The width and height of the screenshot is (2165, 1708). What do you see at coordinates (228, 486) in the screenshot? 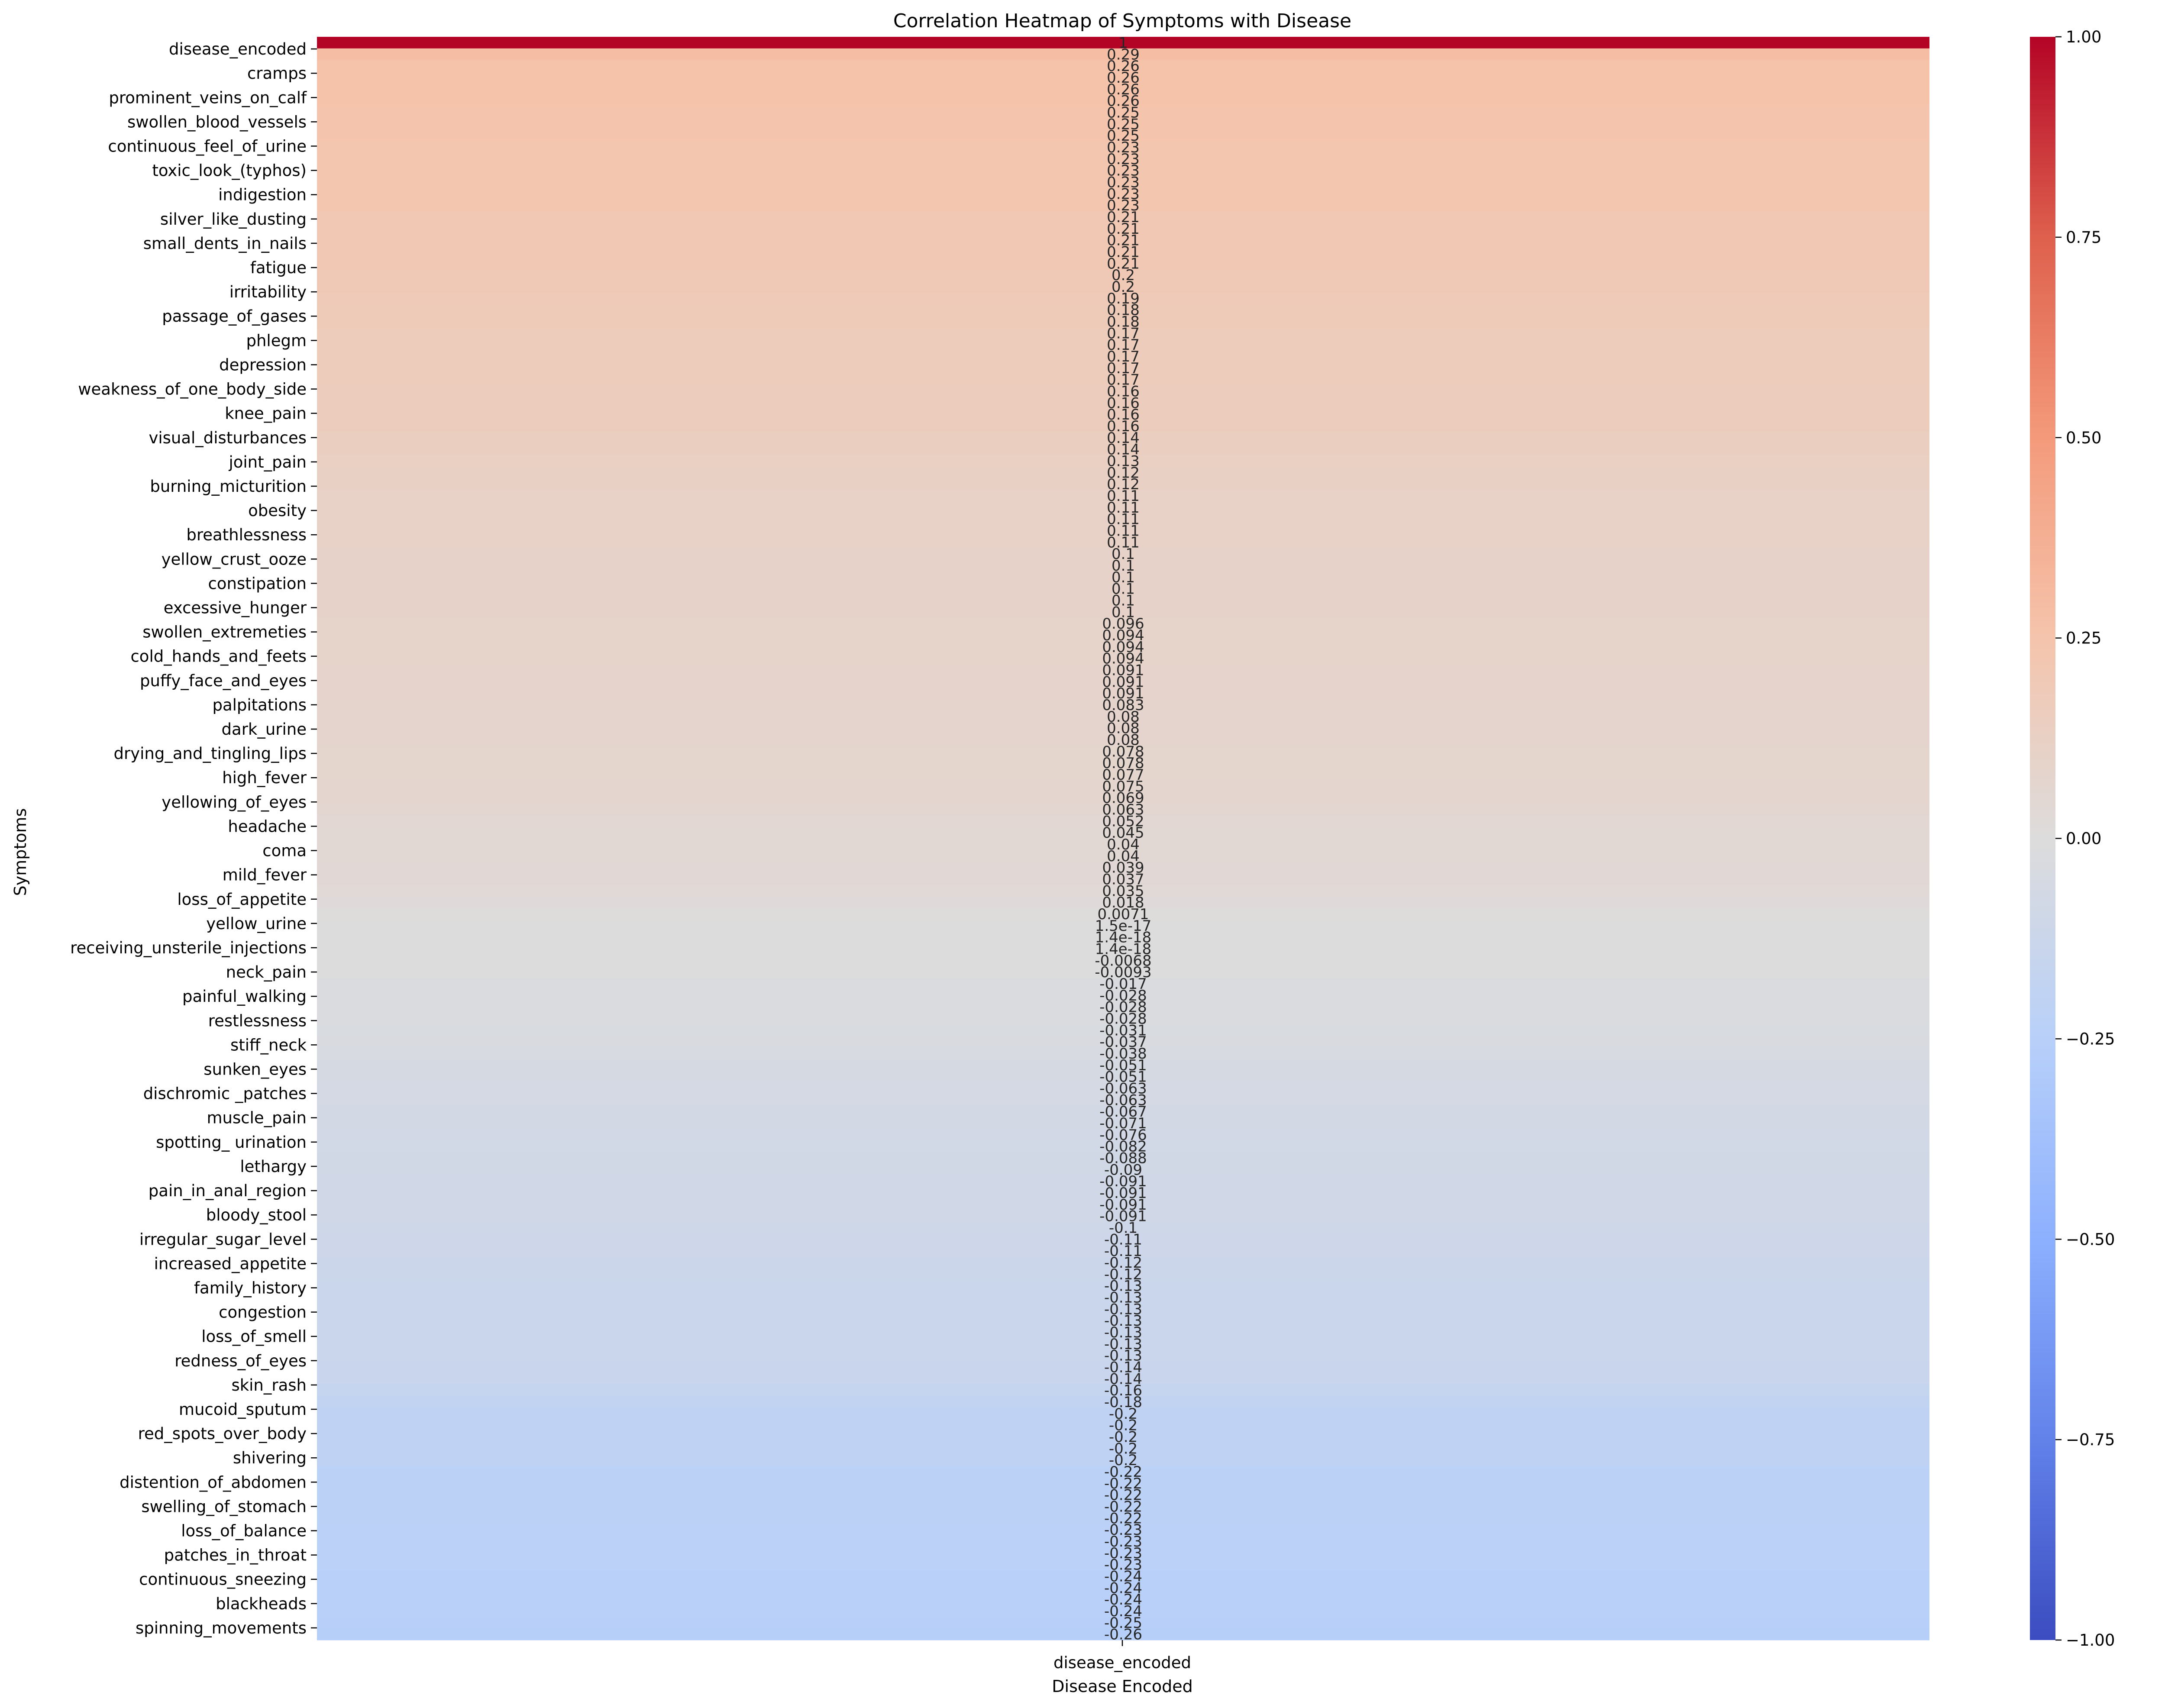
I see `y-tick-label: burning_micturition` at bounding box center [228, 486].